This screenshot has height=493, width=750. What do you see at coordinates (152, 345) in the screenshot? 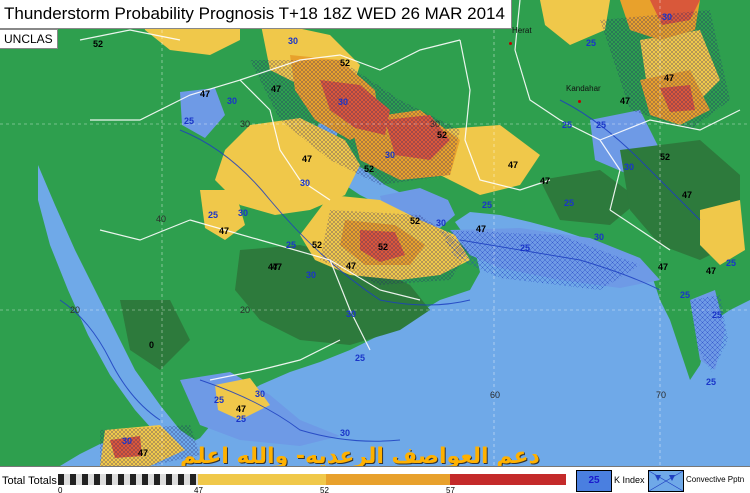
I see `contour-label: 0` at bounding box center [152, 345].